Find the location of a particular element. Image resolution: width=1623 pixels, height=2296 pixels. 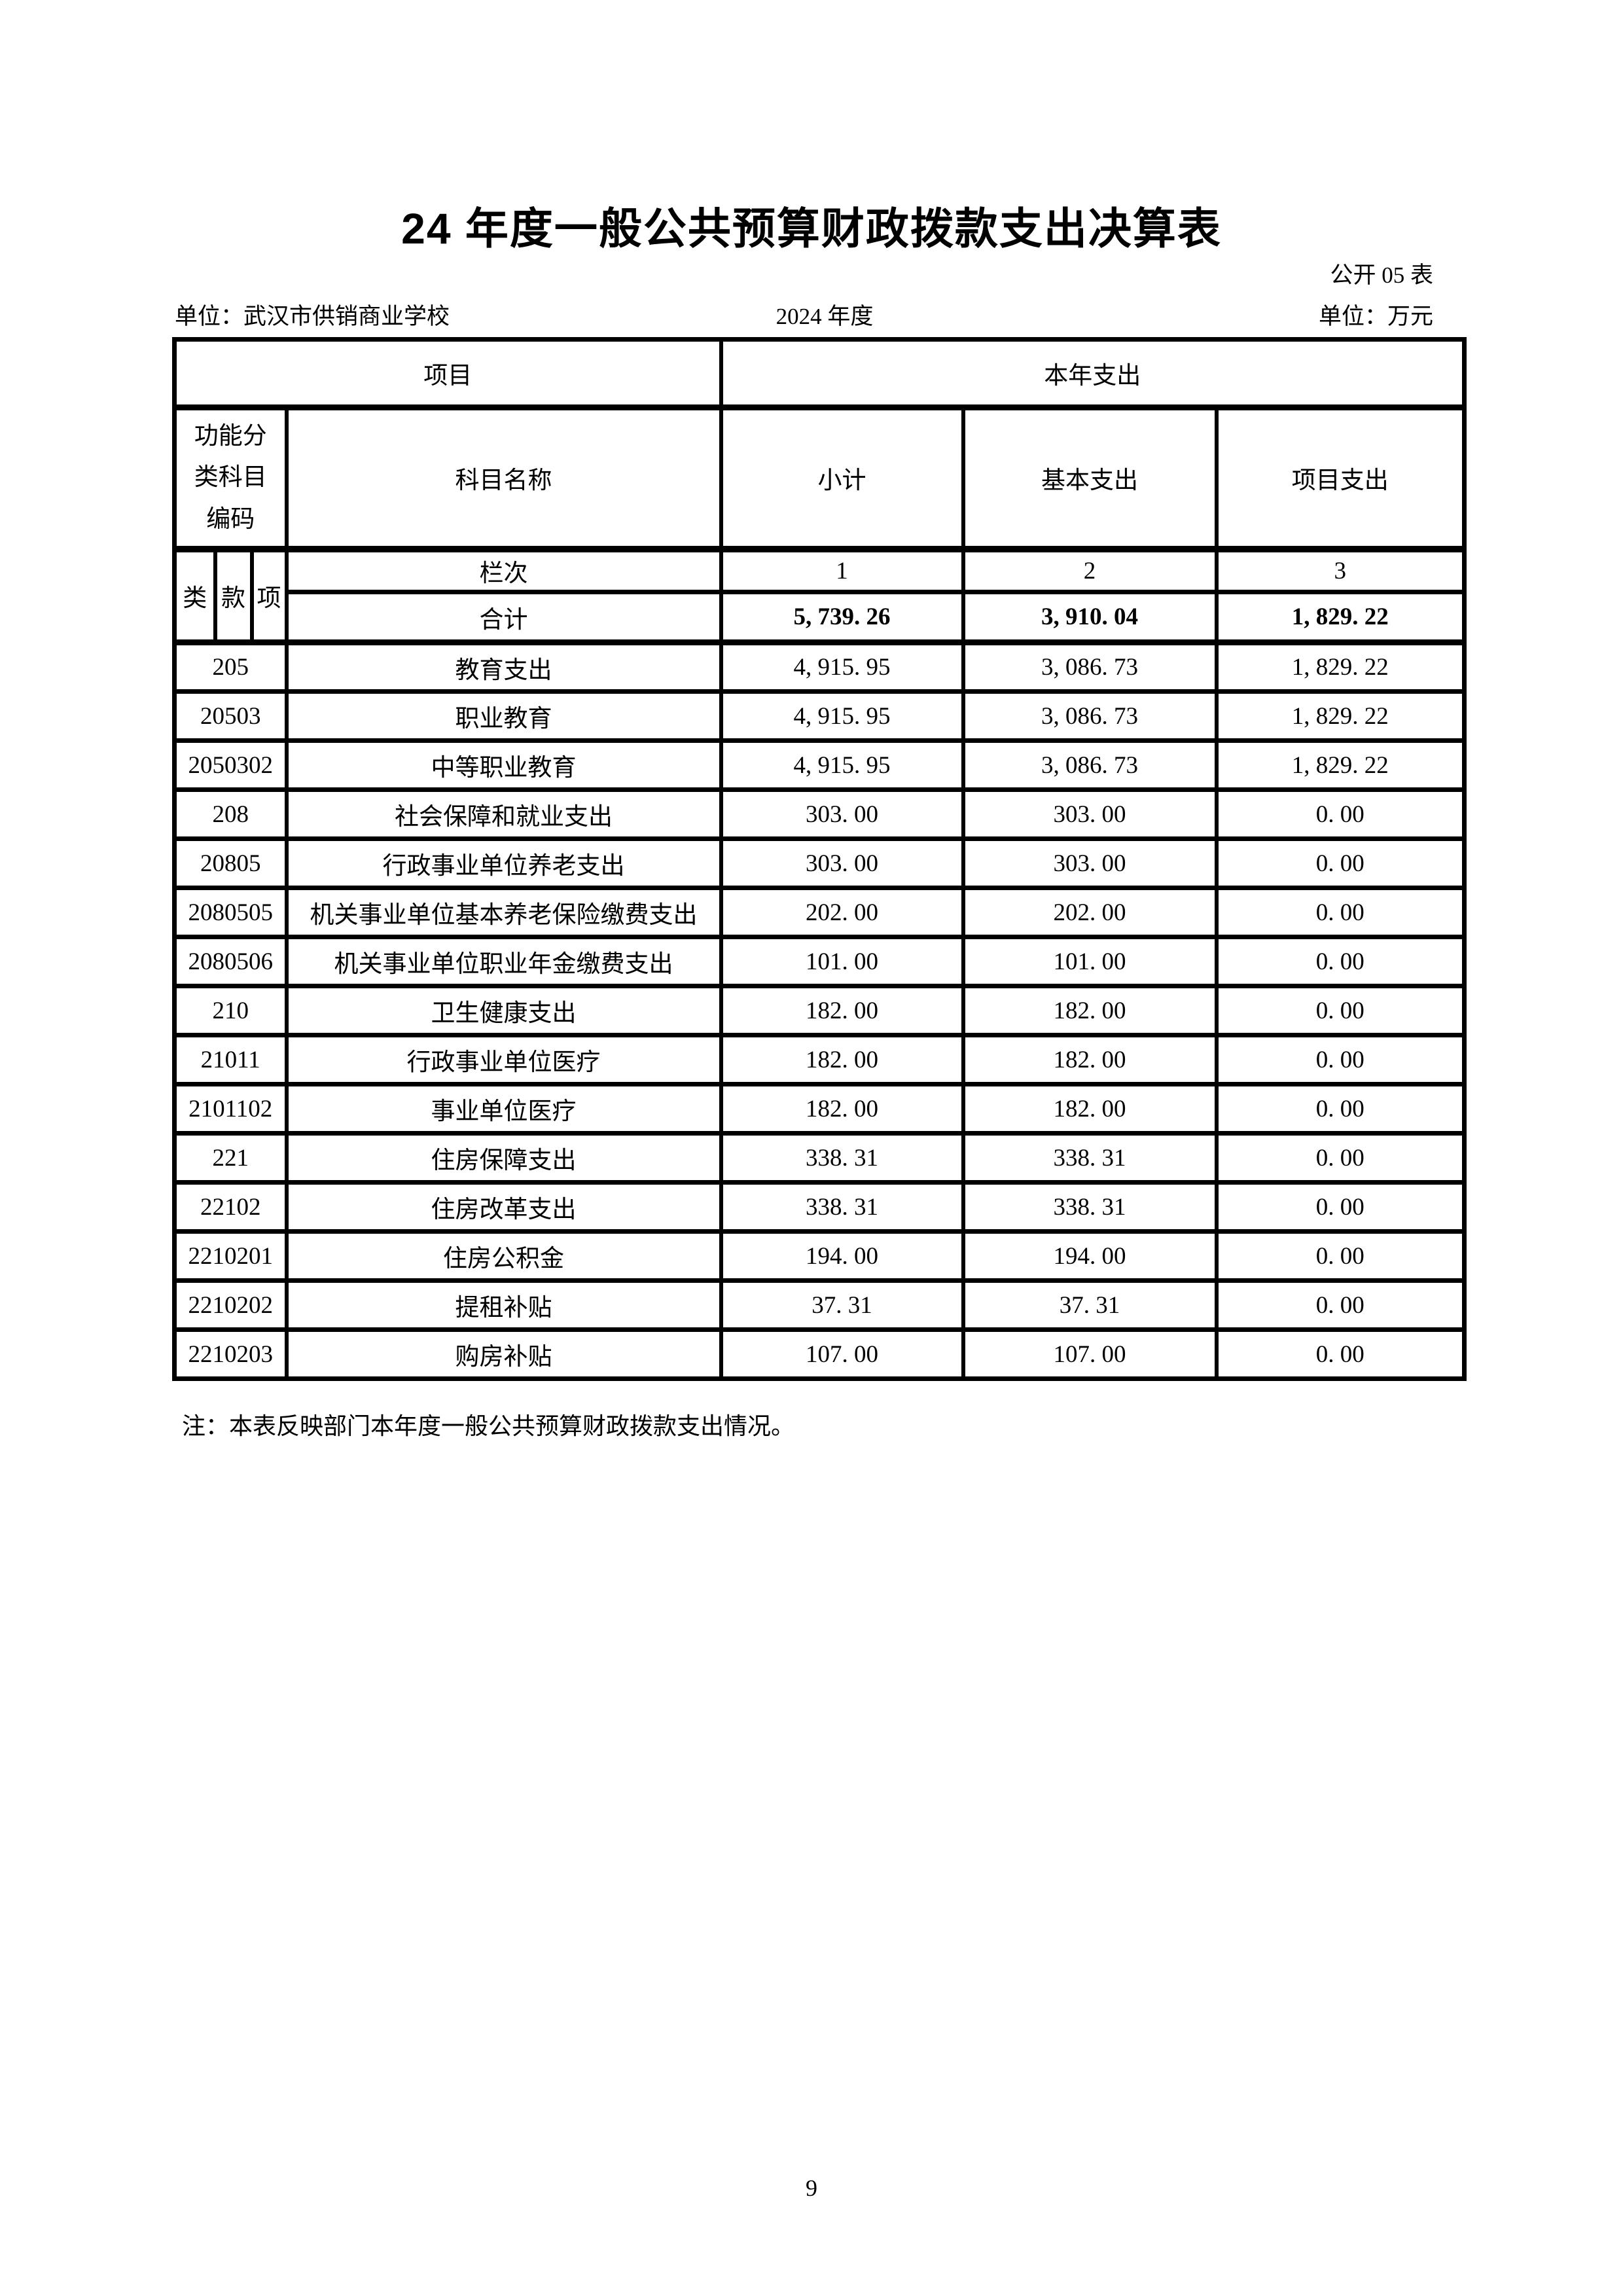

header-basic-expenditure: 基本支出 is located at coordinates (1090, 478).